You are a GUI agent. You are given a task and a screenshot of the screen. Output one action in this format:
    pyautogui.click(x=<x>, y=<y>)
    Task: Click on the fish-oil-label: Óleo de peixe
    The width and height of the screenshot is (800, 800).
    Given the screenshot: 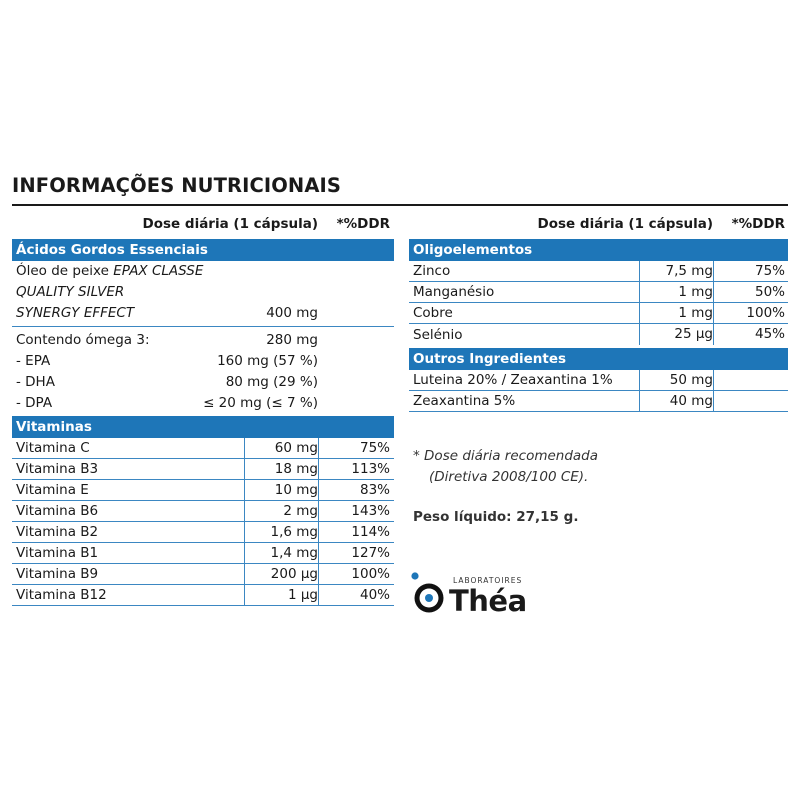 What is the action you would take?
    pyautogui.click(x=65, y=271)
    